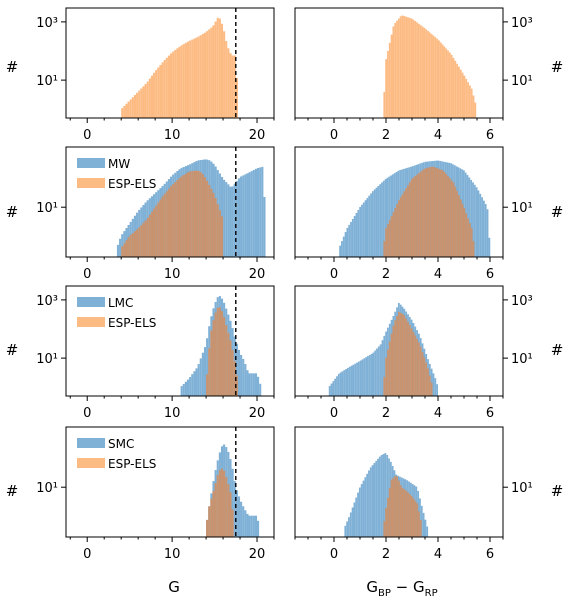  I want to click on legend: MW ESP-ELS, so click(116, 174).